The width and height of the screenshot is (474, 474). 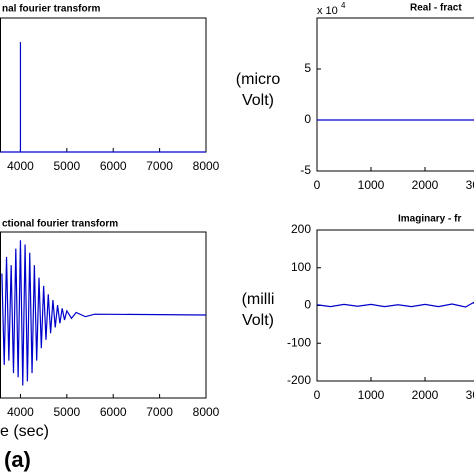 I want to click on chart-title: ctional fourier transform, so click(x=60, y=224).